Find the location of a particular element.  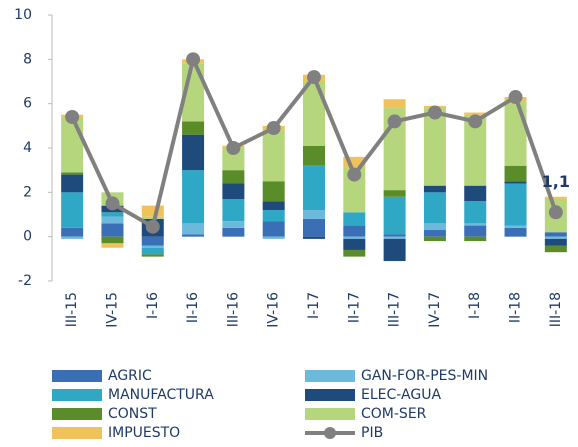

x-tick-label: III-17 is located at coordinates (395, 309).